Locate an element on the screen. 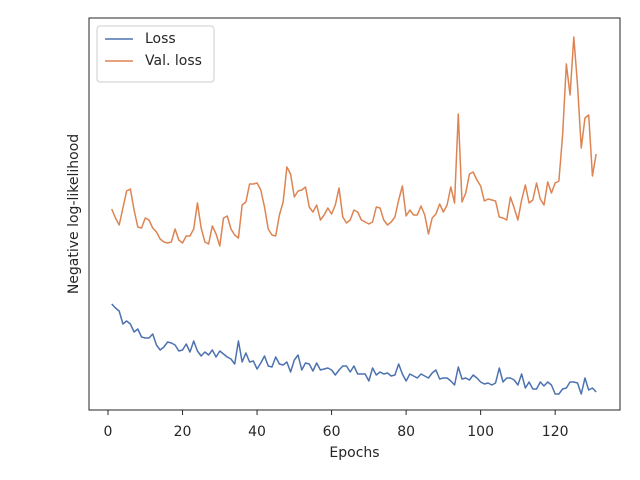 This screenshot has width=640, height=480. series-line is located at coordinates (354, 349).